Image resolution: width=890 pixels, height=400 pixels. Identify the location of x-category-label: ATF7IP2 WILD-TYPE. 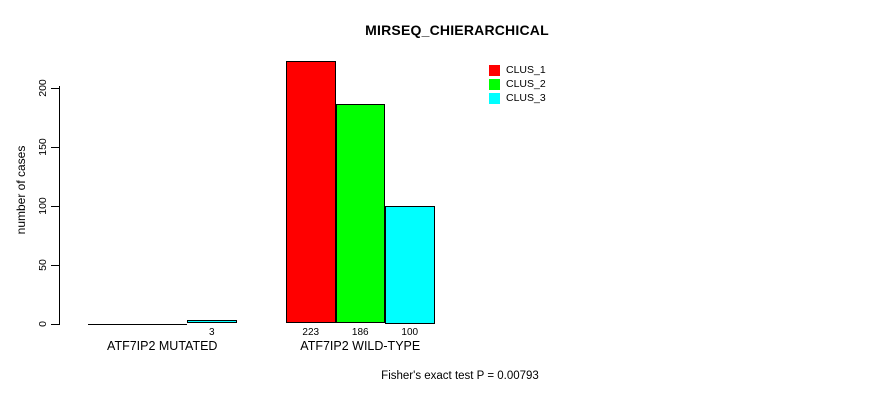
(360, 345).